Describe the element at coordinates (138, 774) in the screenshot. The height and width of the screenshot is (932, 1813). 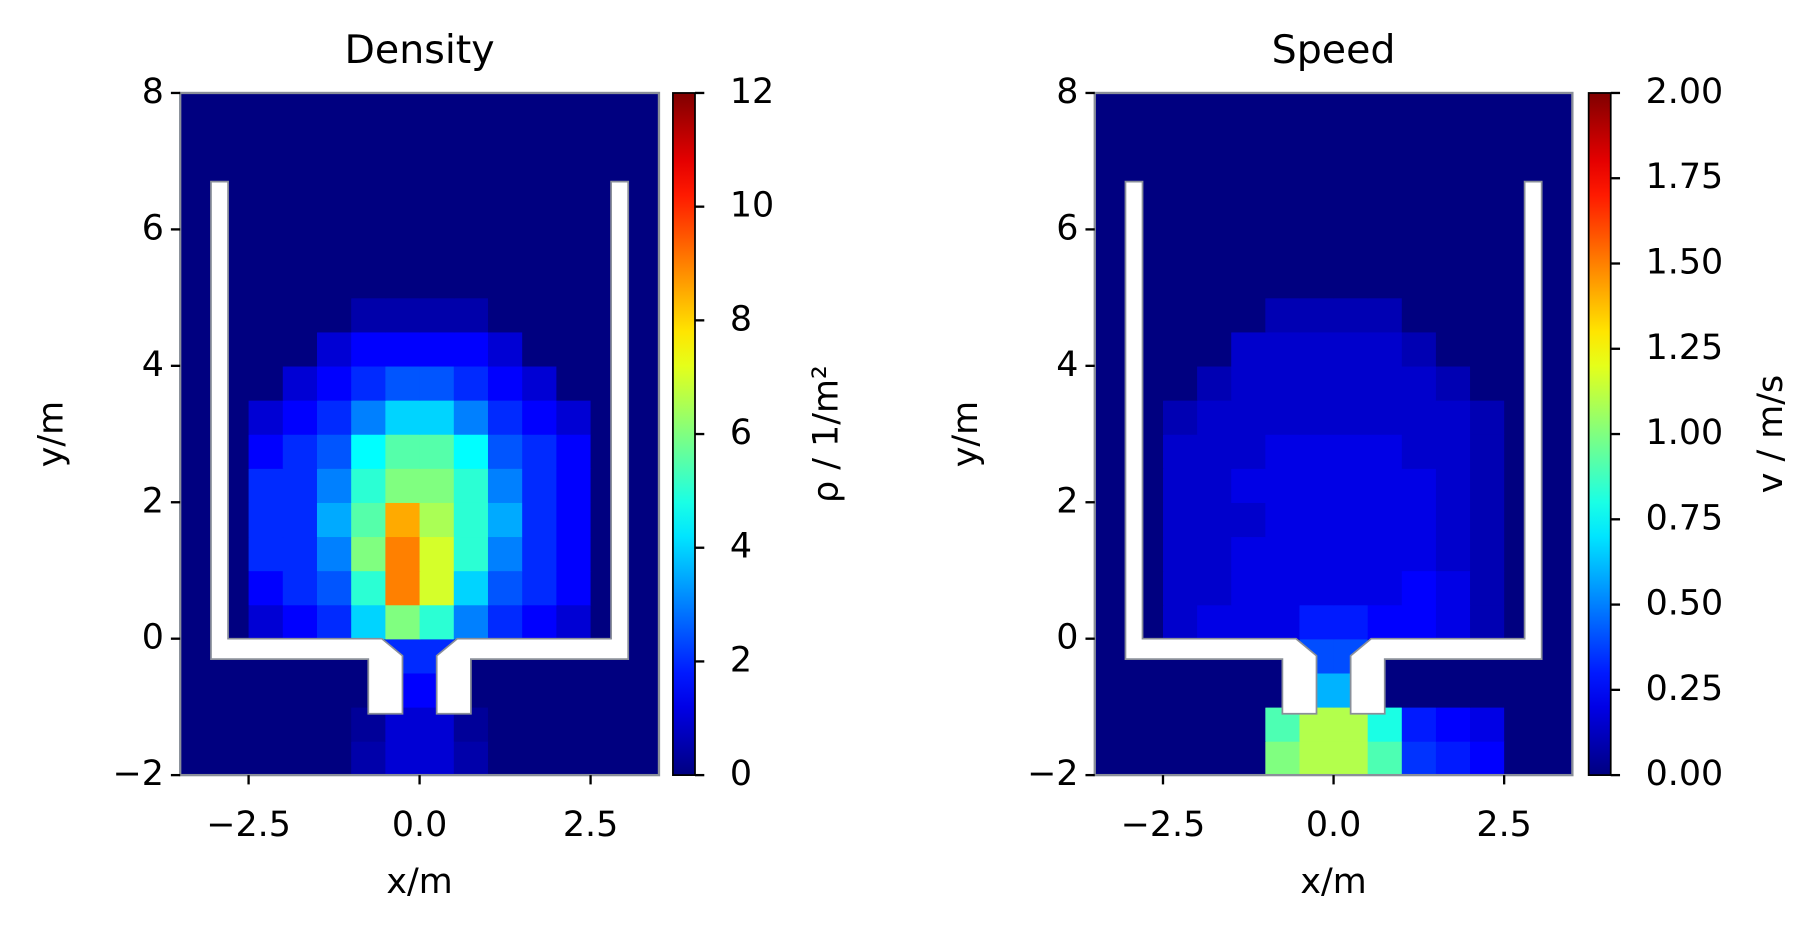
I see `y-tick-label: −2` at that location.